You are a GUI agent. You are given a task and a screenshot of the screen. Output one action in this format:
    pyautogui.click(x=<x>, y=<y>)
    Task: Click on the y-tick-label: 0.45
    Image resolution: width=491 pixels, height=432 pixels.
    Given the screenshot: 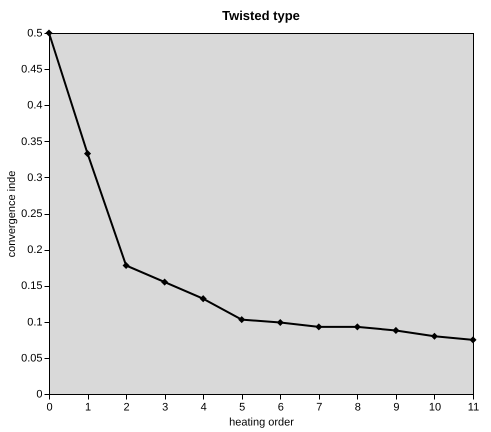 What is the action you would take?
    pyautogui.click(x=31, y=70)
    